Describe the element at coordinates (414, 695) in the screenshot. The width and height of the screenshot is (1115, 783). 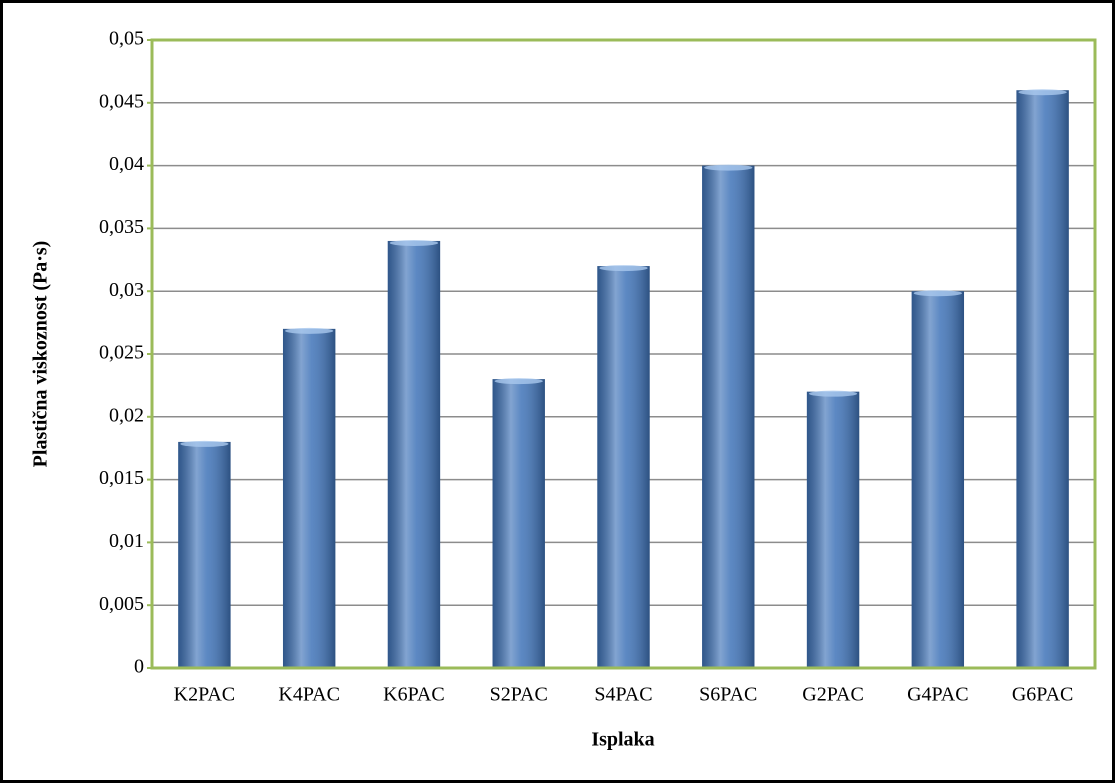
I see `x-tick-label: K6PAC` at that location.